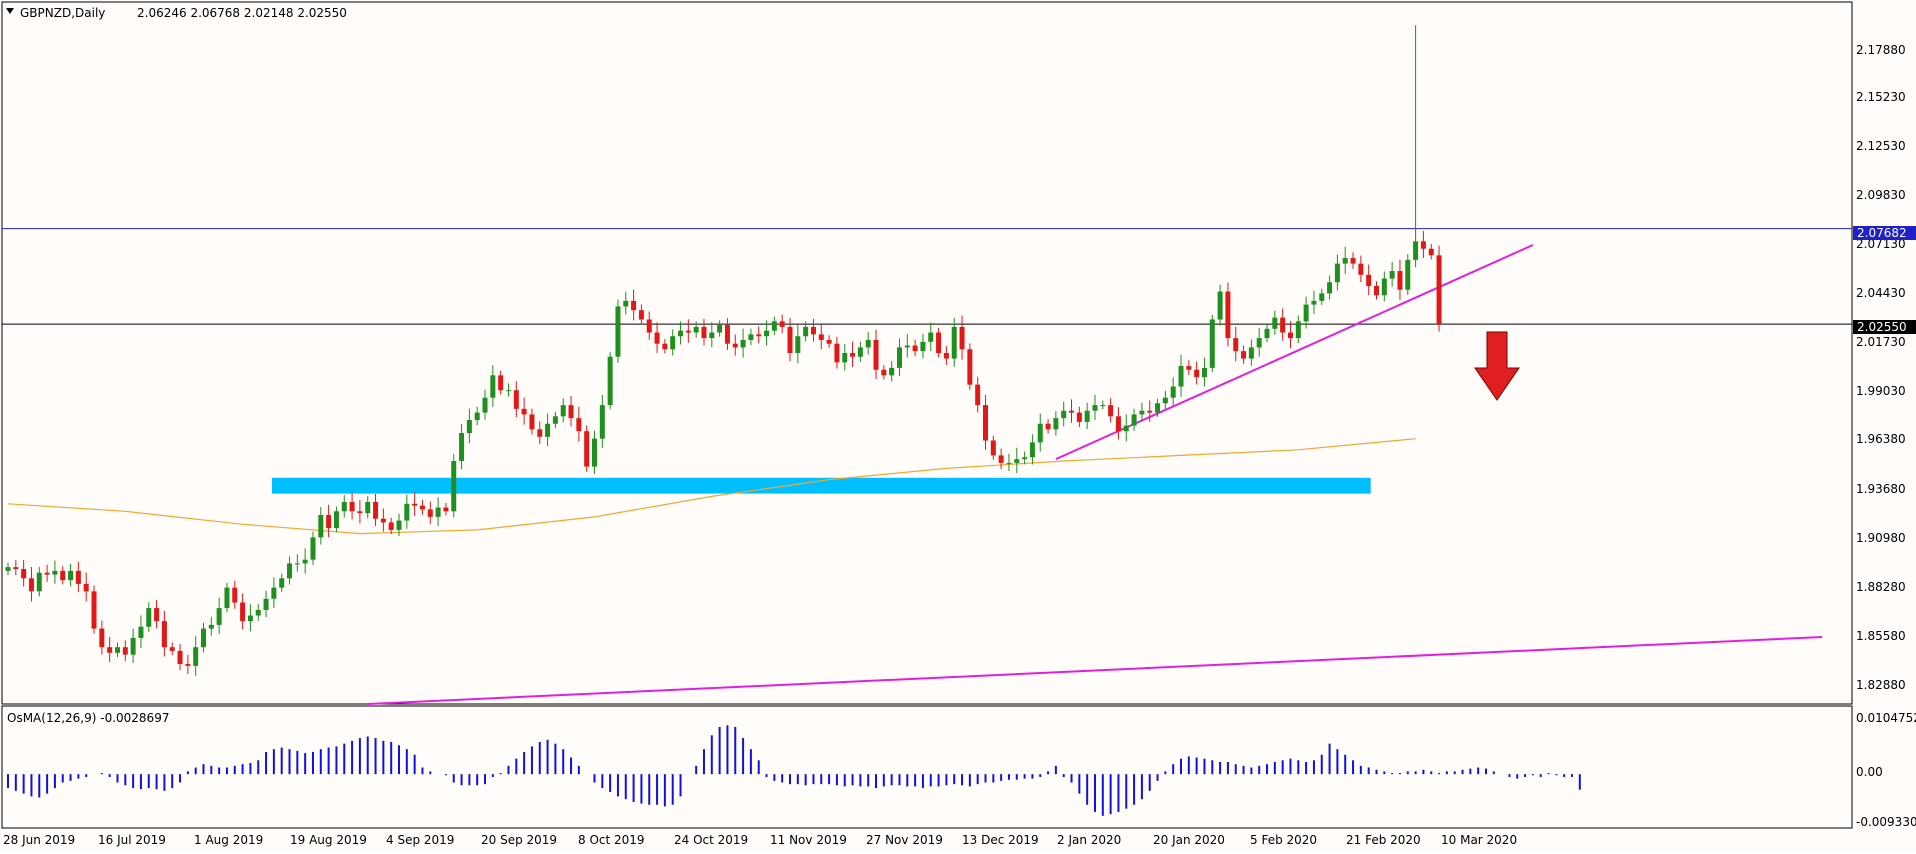 The image size is (1916, 854). I want to click on support-zone-layer, so click(821, 485).